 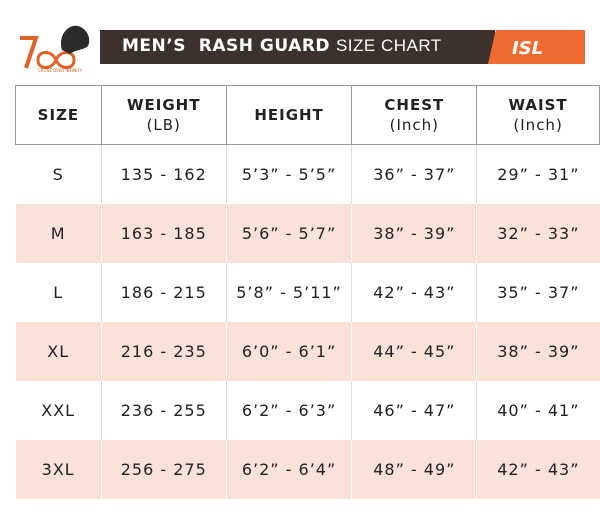 I want to click on size-cell: 3XL, so click(x=58, y=469).